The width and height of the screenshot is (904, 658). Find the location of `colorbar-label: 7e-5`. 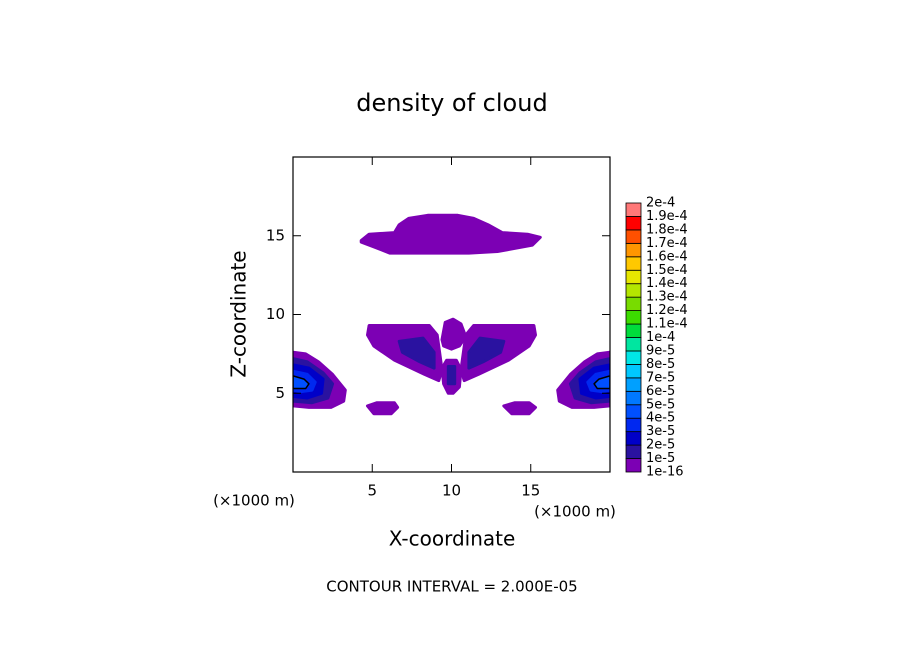

colorbar-label: 7e-5 is located at coordinates (660, 377).